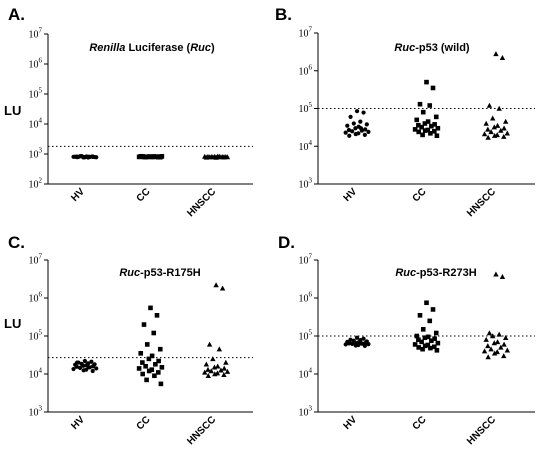  I want to click on y-tick-label: 10², so click(36, 184).